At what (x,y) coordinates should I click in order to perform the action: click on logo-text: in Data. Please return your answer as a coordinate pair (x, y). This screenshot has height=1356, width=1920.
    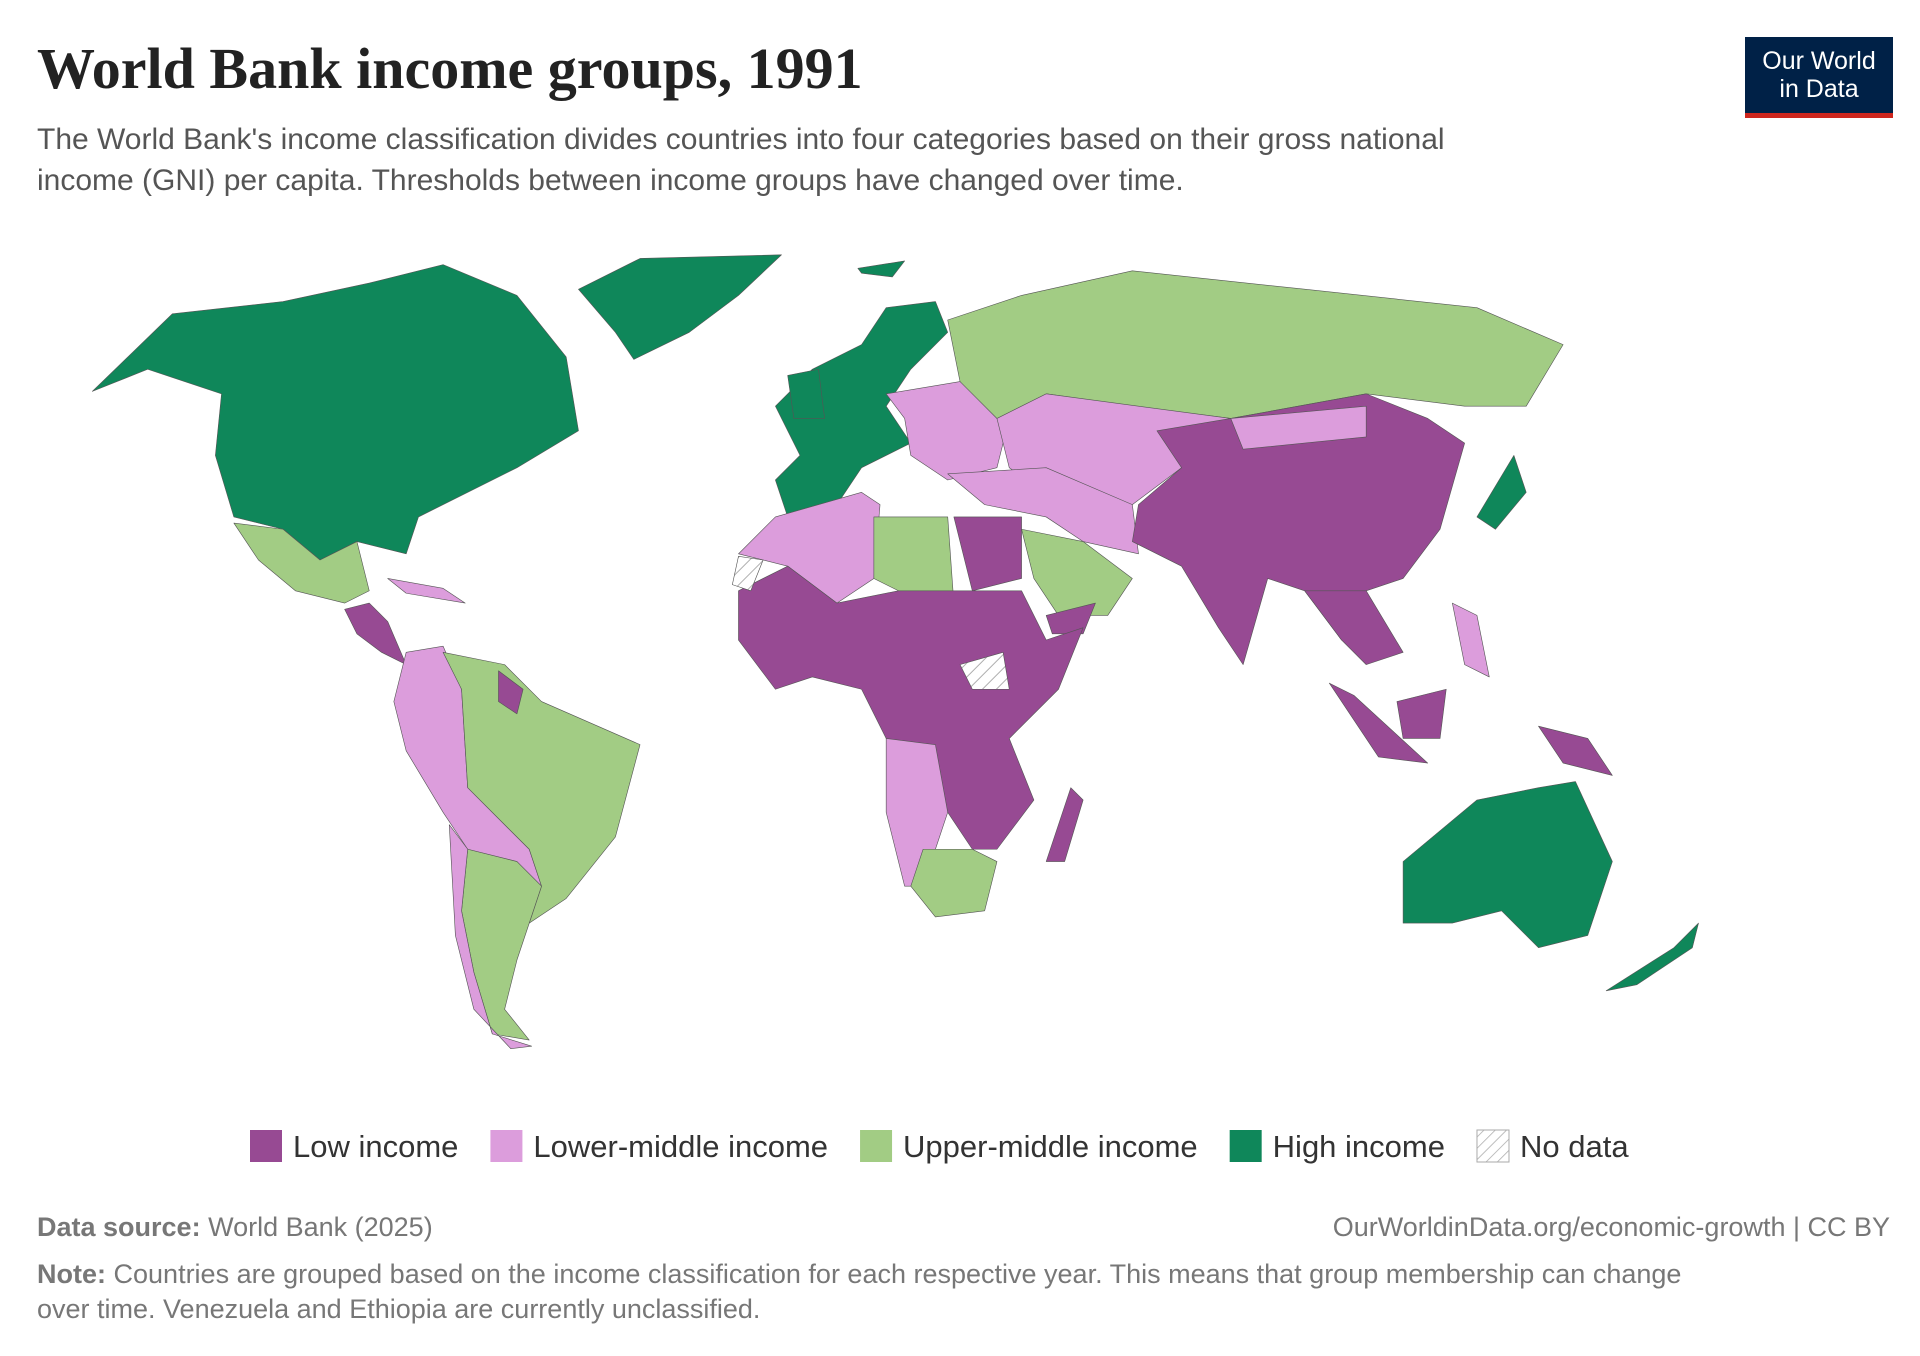
    Looking at the image, I should click on (1818, 89).